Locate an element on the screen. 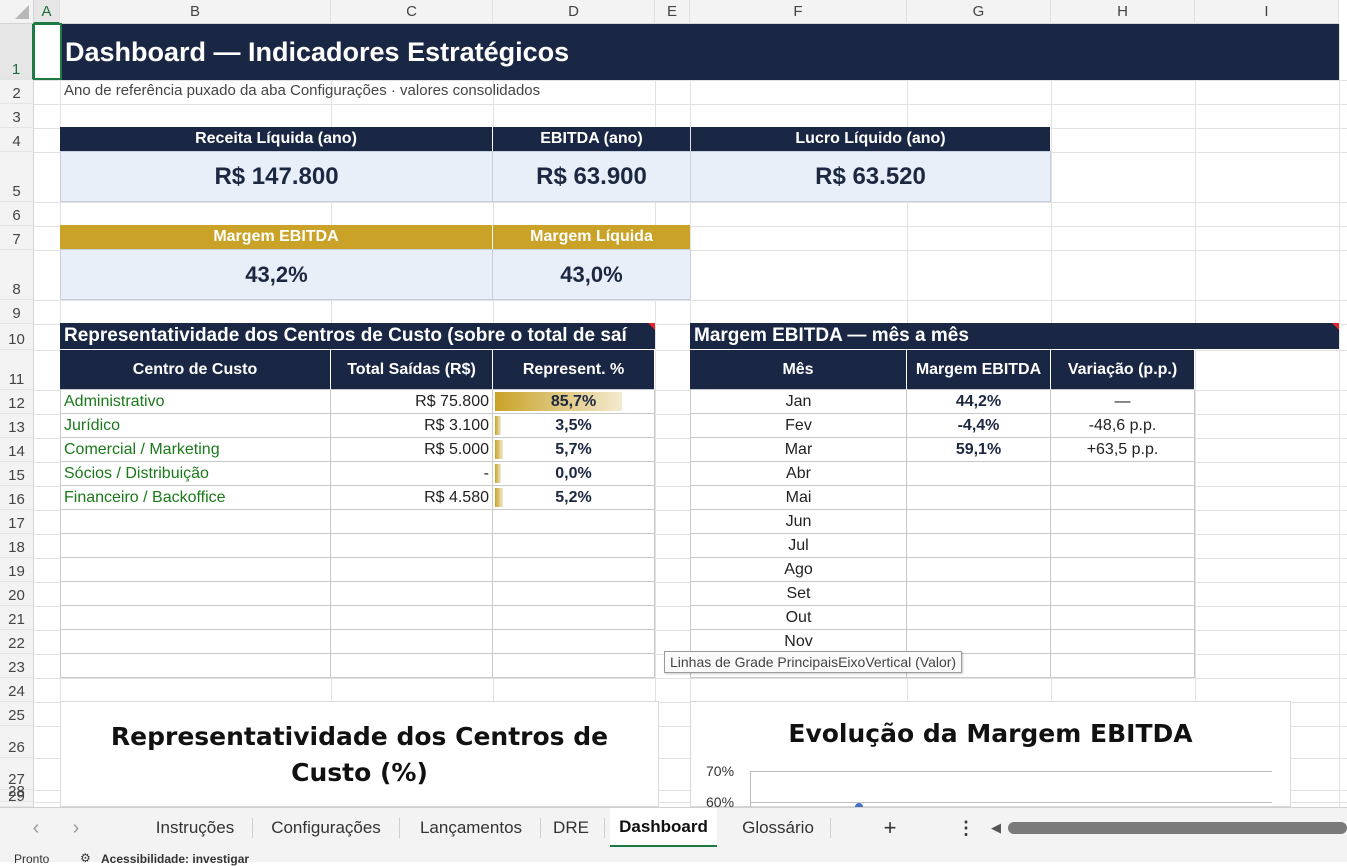 The height and width of the screenshot is (866, 1347). month-cell: Jul is located at coordinates (798, 546).